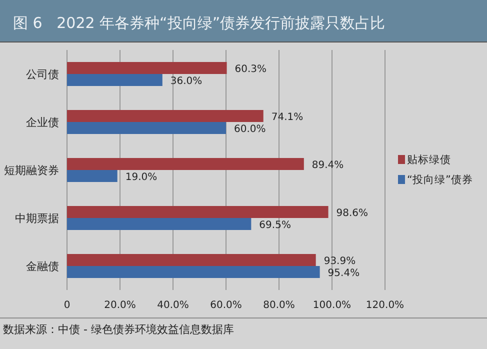  I want to click on x-tick-label: 80.0%, so click(279, 305).